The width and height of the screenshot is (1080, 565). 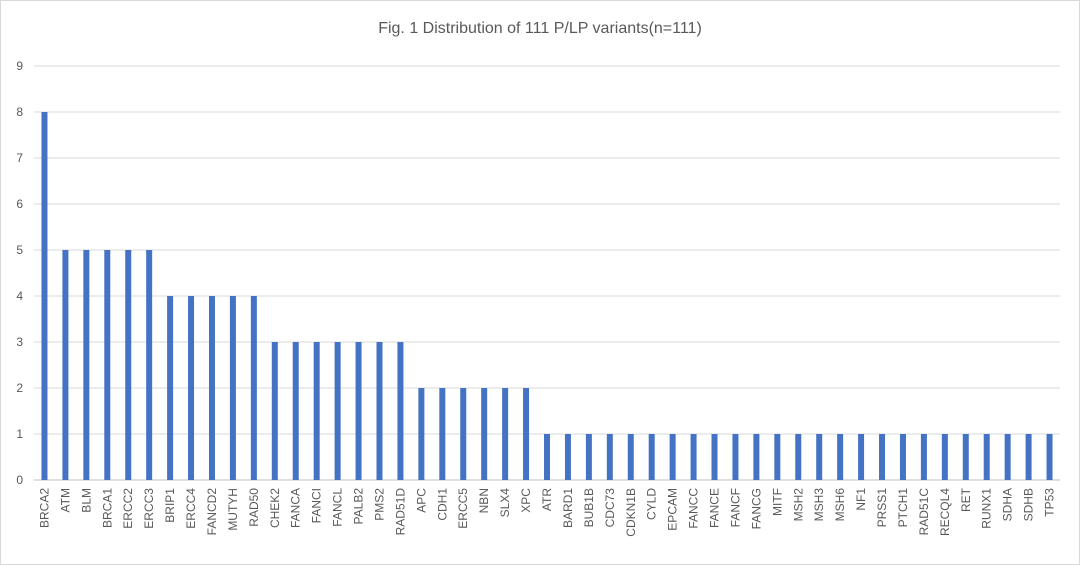 What do you see at coordinates (421, 500) in the screenshot?
I see `x-tick-label: APC` at bounding box center [421, 500].